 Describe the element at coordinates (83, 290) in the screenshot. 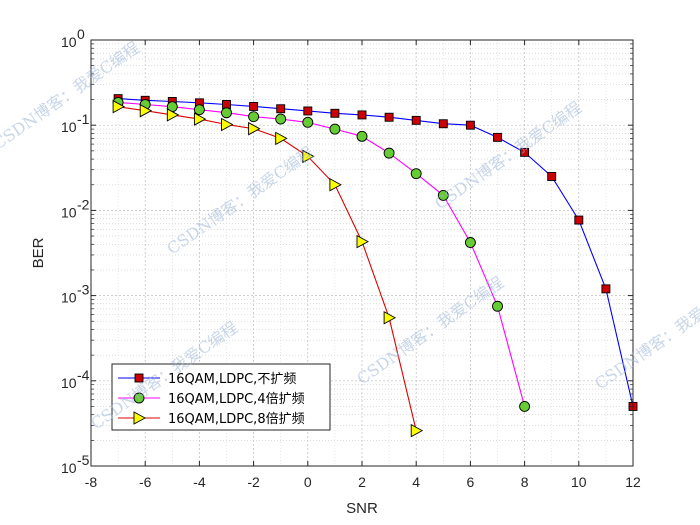

I see `y-tick-exp: -3` at that location.